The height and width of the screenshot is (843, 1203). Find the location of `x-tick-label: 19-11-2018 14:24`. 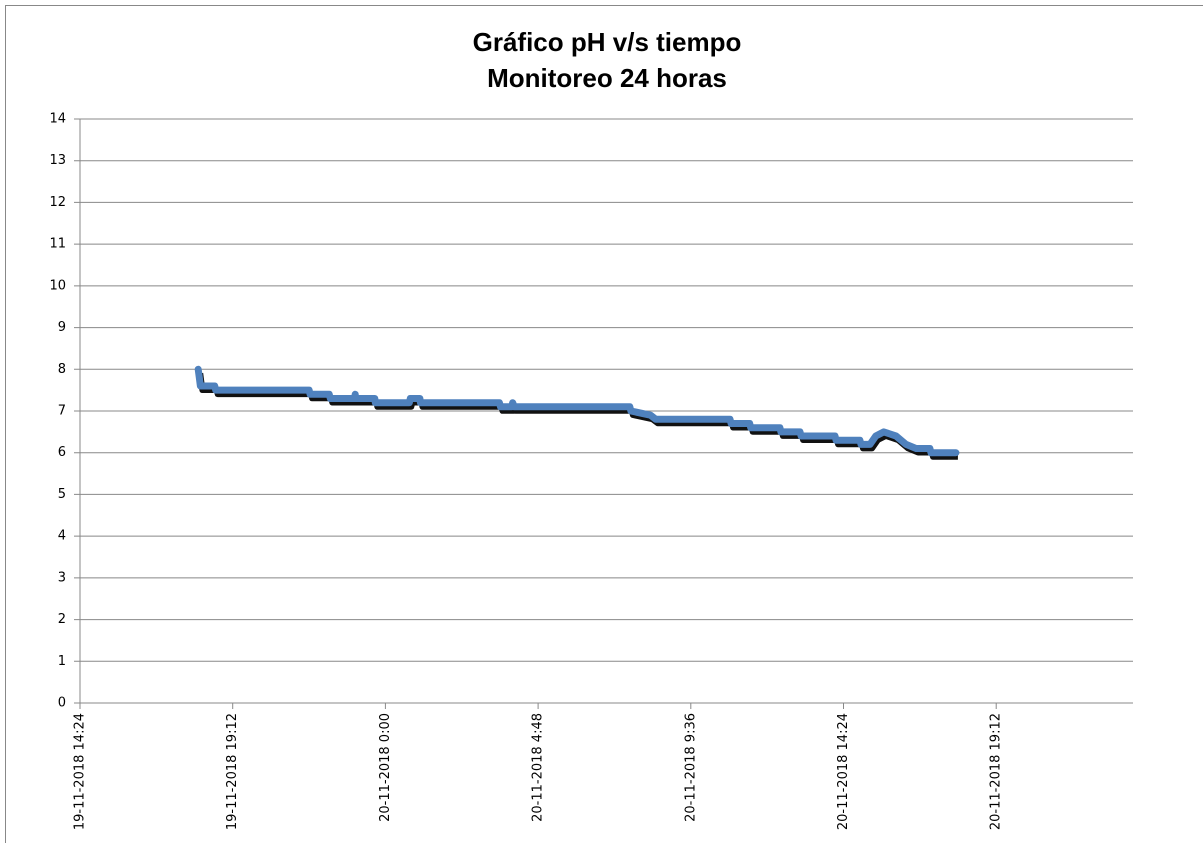

x-tick-label: 19-11-2018 14:24 is located at coordinates (80, 771).